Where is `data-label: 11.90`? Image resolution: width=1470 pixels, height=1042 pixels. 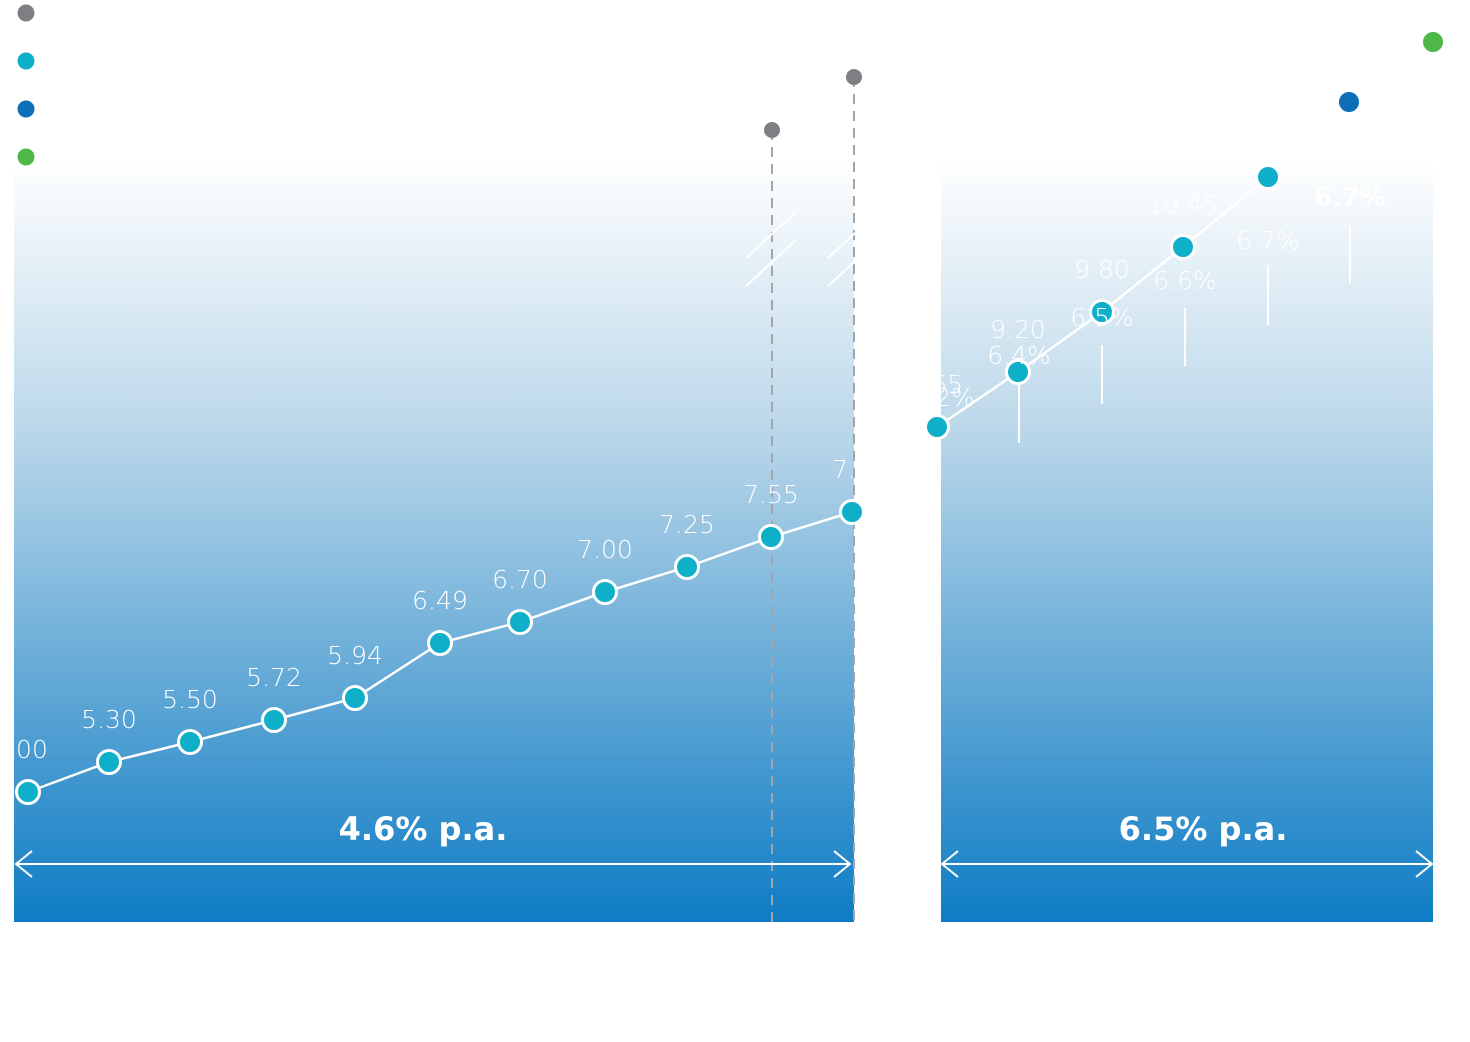
data-label: 11.90 is located at coordinates (1349, 60).